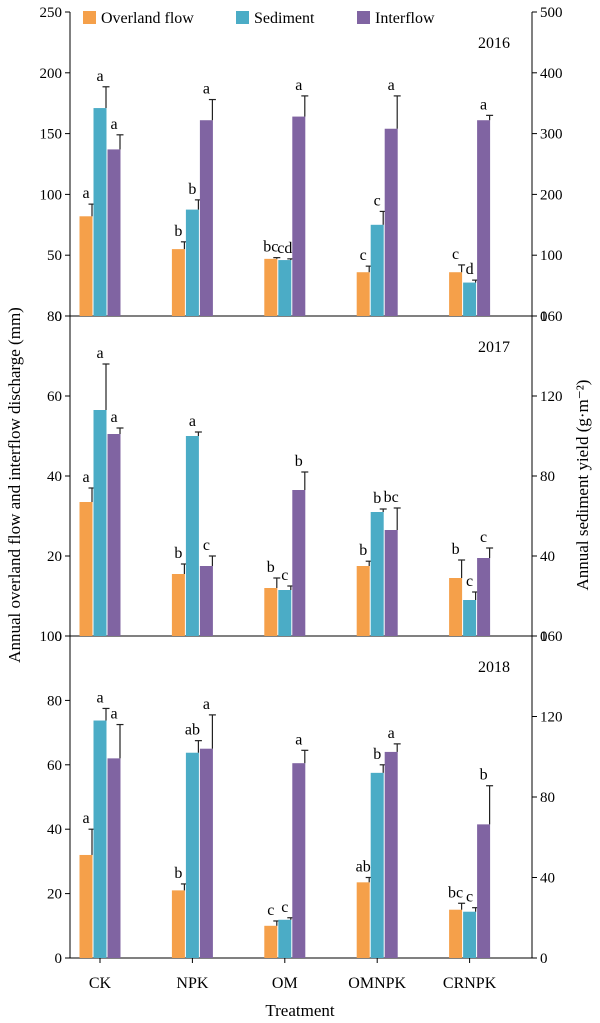 This screenshot has height=1023, width=600. Describe the element at coordinates (494, 667) in the screenshot. I see `panel-year-label: 2018` at that location.